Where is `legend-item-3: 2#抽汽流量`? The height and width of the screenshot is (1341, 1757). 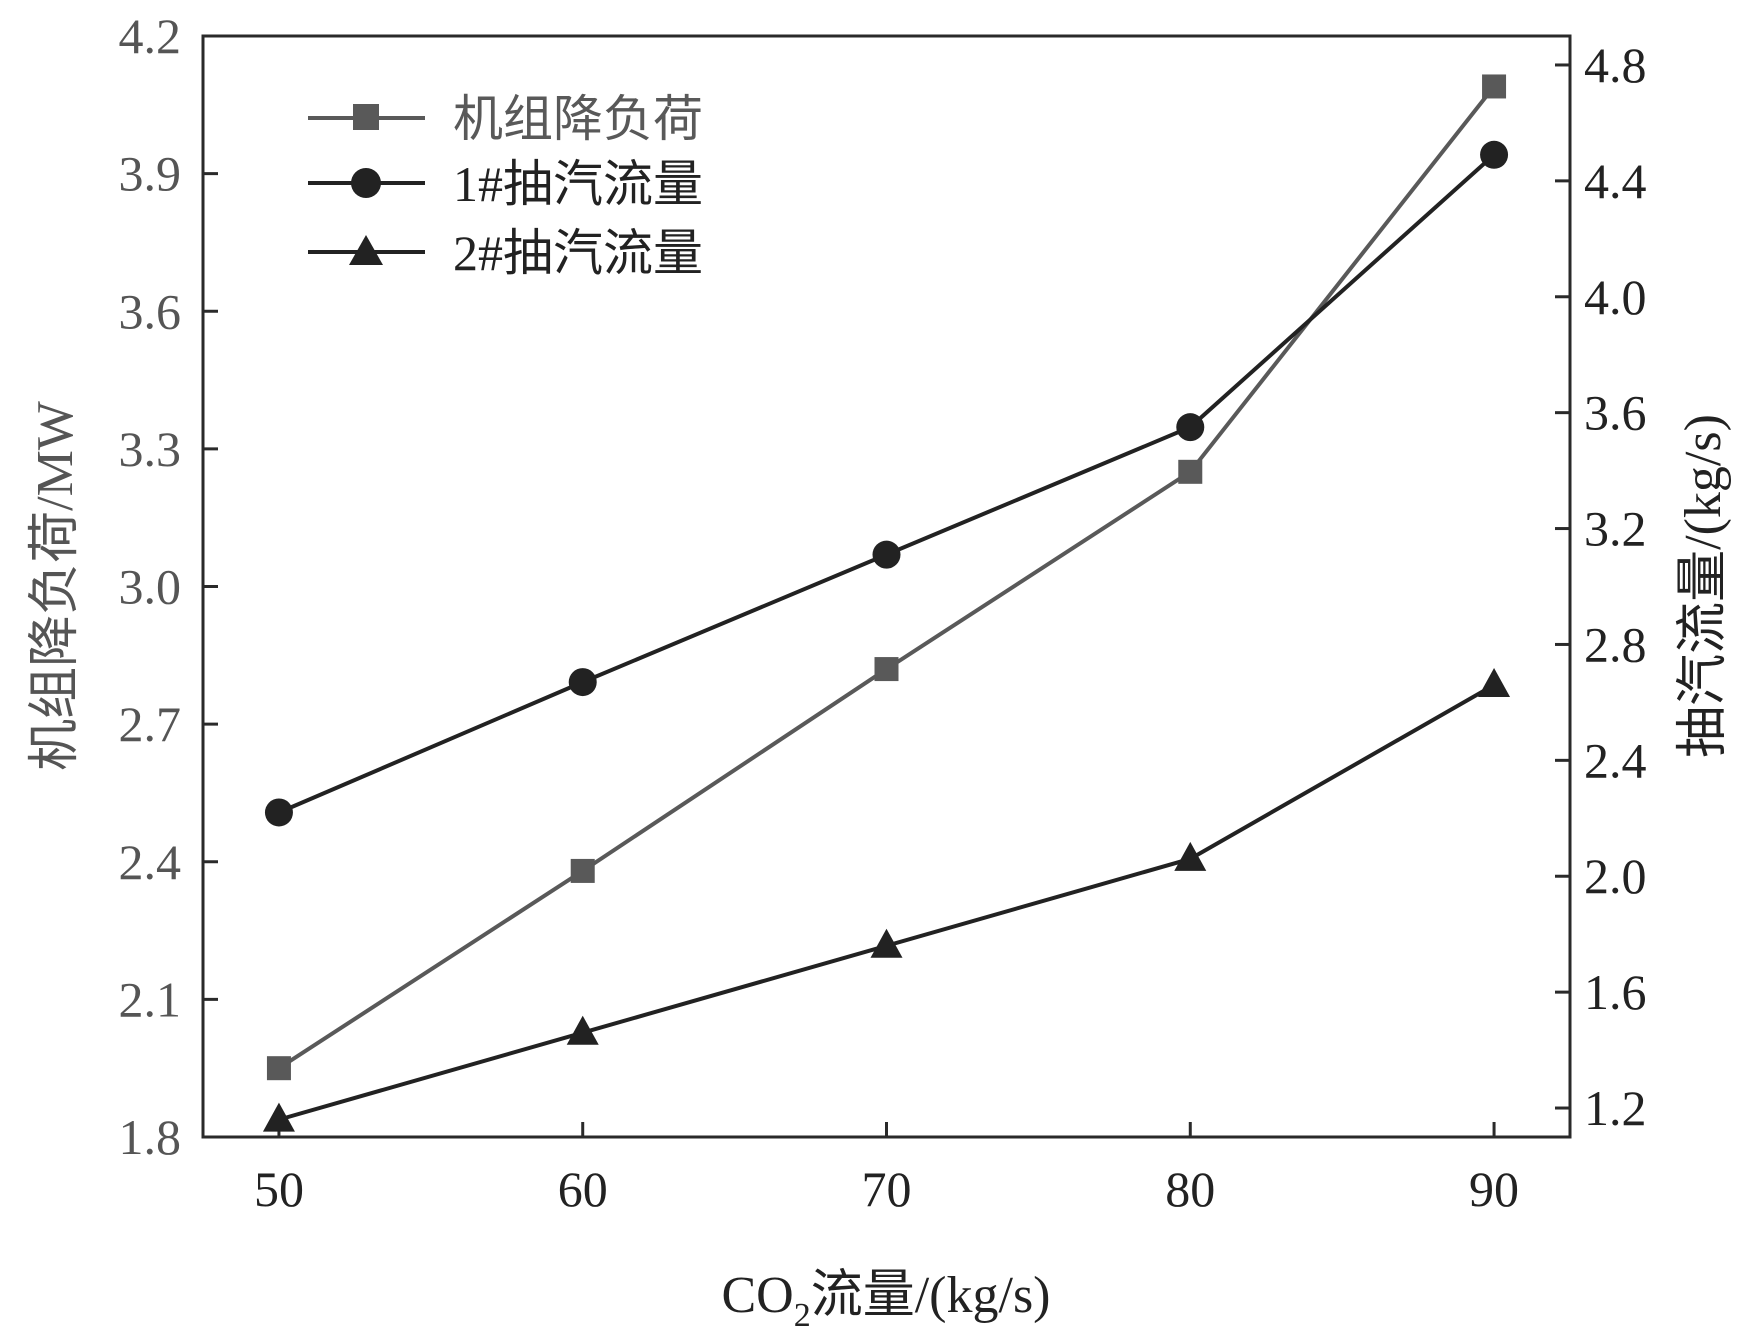
legend-item-3: 2#抽汽流量 is located at coordinates (505, 253).